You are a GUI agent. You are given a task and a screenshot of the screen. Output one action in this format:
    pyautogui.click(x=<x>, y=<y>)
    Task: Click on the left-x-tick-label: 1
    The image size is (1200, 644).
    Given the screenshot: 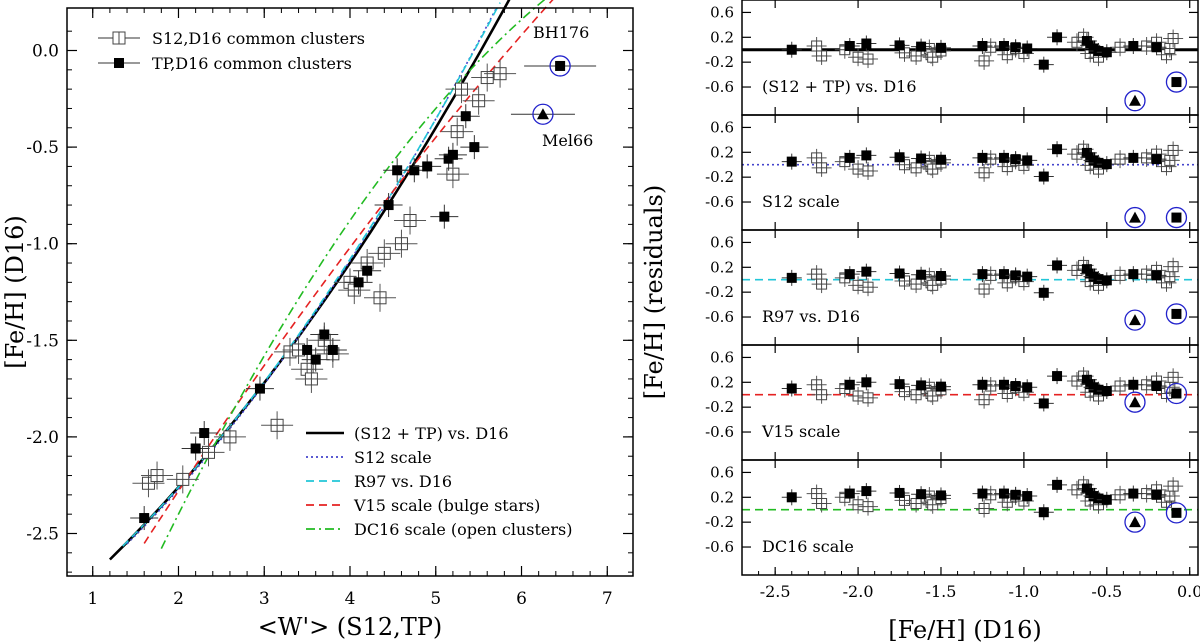 What is the action you would take?
    pyautogui.click(x=92, y=599)
    